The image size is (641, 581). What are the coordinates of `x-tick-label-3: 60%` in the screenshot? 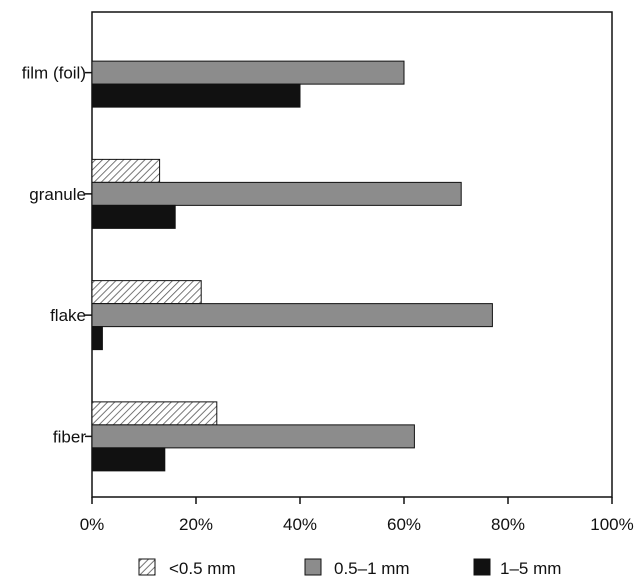 It's located at (404, 524).